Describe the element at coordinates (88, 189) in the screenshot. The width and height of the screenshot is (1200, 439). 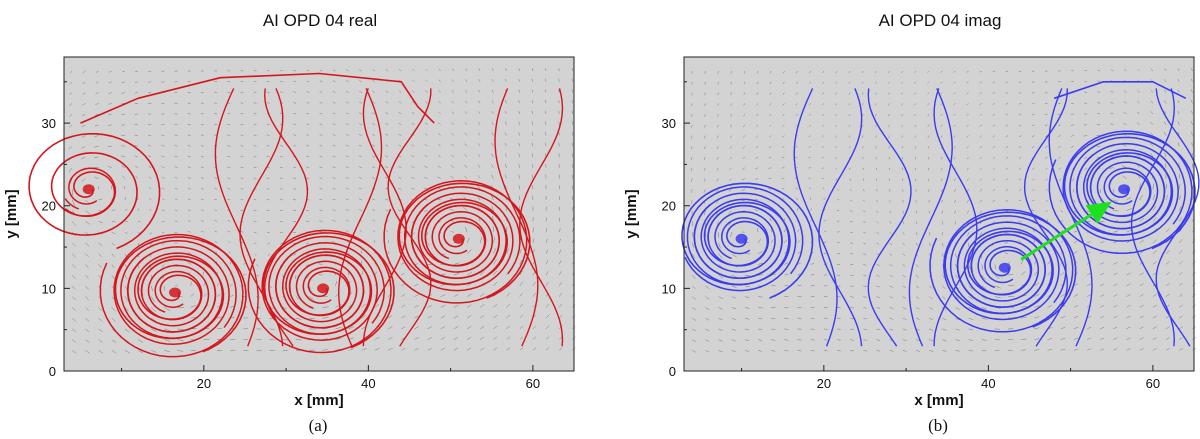
I see `vortex-center` at that location.